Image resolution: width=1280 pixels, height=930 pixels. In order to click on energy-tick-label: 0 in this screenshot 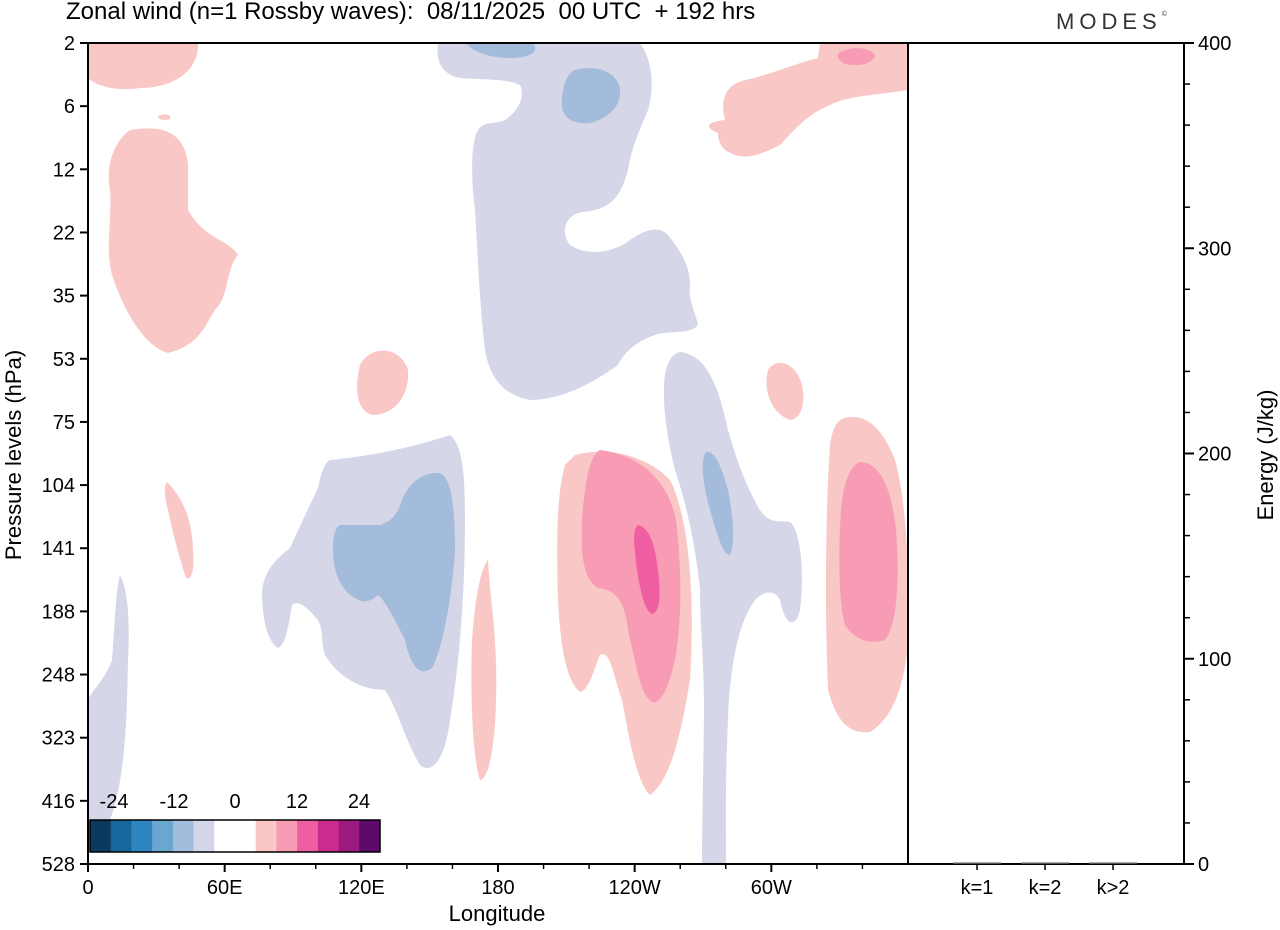, I will do `click(1203, 865)`.